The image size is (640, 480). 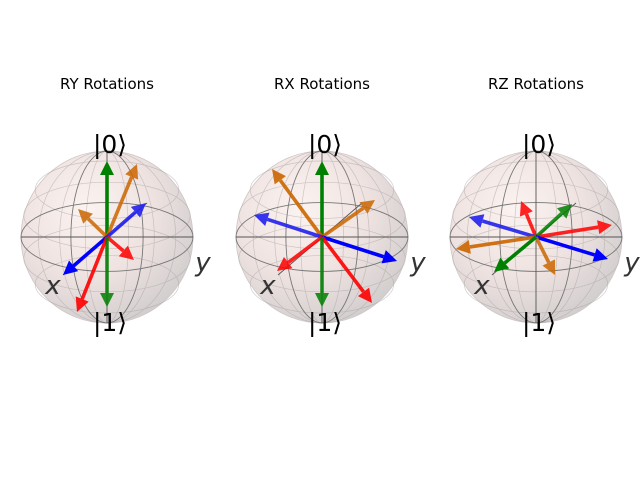 What do you see at coordinates (322, 84) in the screenshot?
I see `panel-title: RX Rotations` at bounding box center [322, 84].